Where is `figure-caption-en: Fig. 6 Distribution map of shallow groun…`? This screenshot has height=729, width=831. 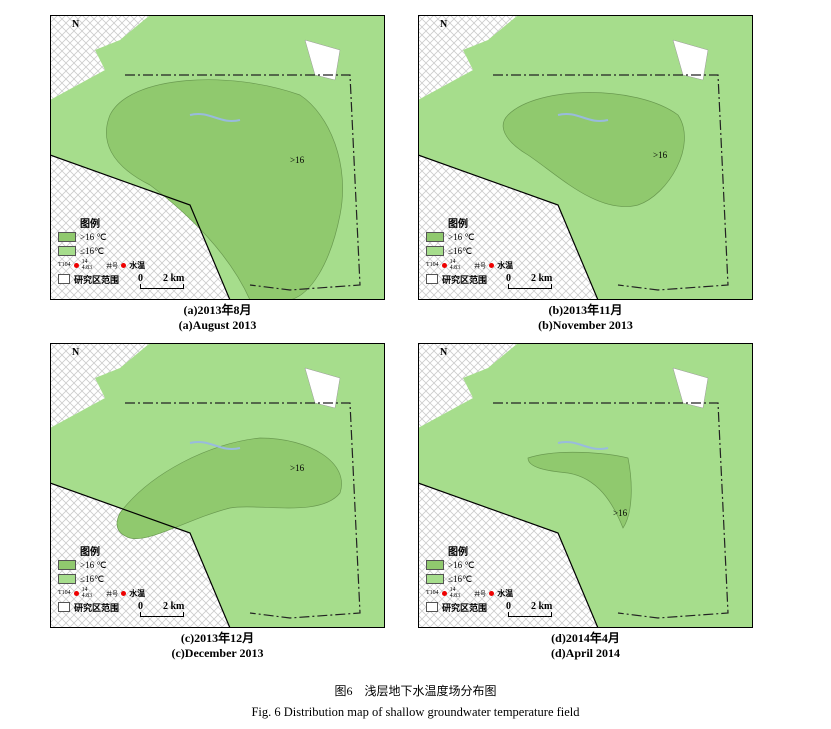
figure-caption-en: Fig. 6 Distribution map of shallow groun… is located at coordinates (415, 712).